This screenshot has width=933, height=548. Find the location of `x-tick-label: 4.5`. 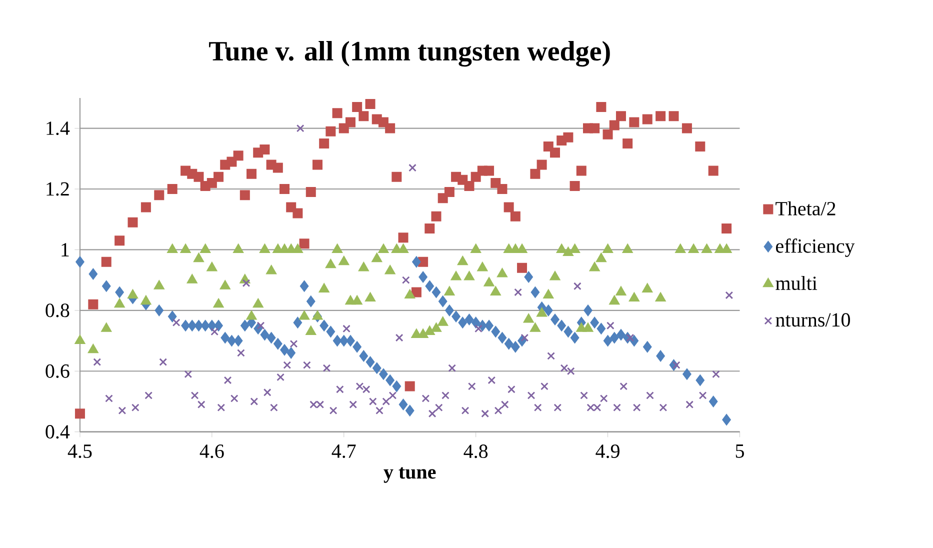

x-tick-label: 4.5 is located at coordinates (80, 451).